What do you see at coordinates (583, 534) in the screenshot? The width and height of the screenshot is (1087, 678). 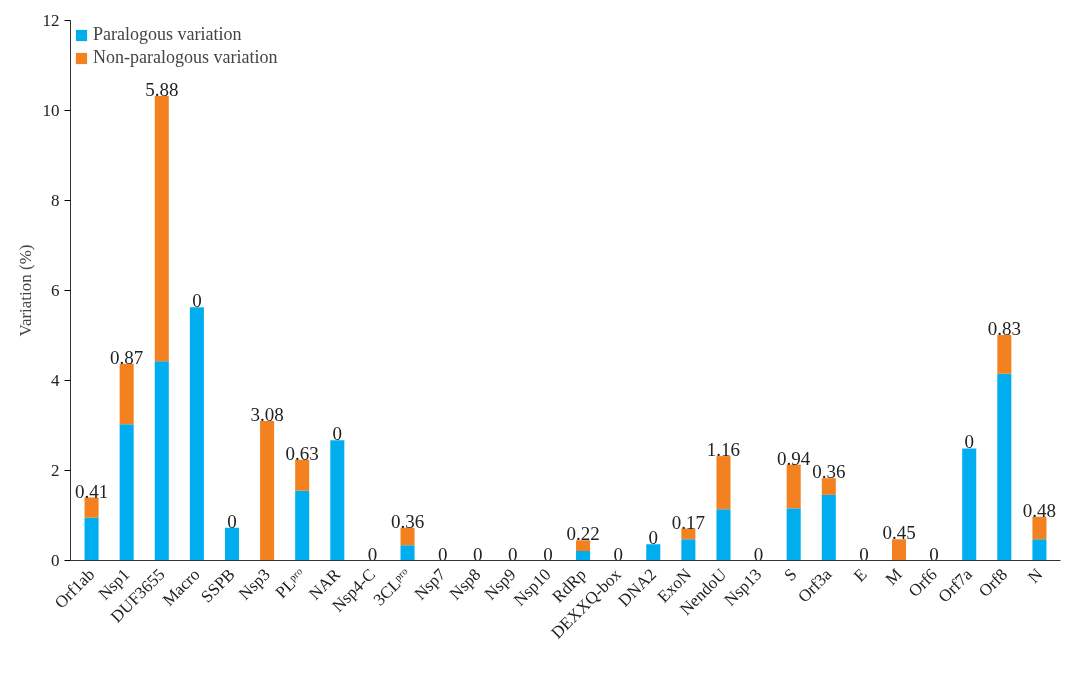 I see `annotation: 0.22` at bounding box center [583, 534].